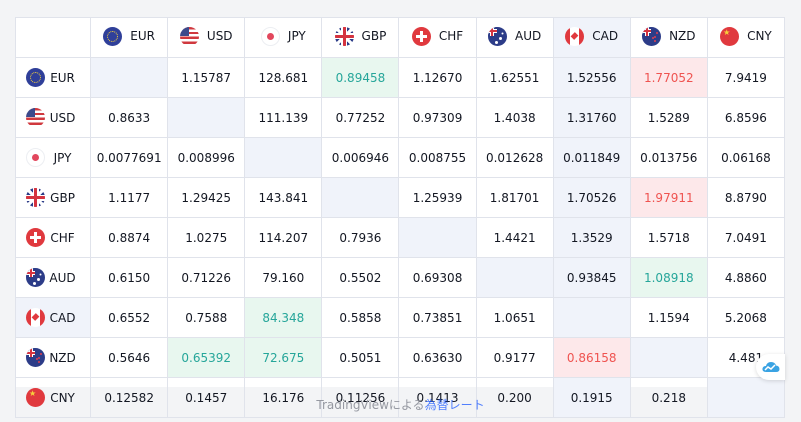  I want to click on row-header-nzd: NZD, so click(53, 357).